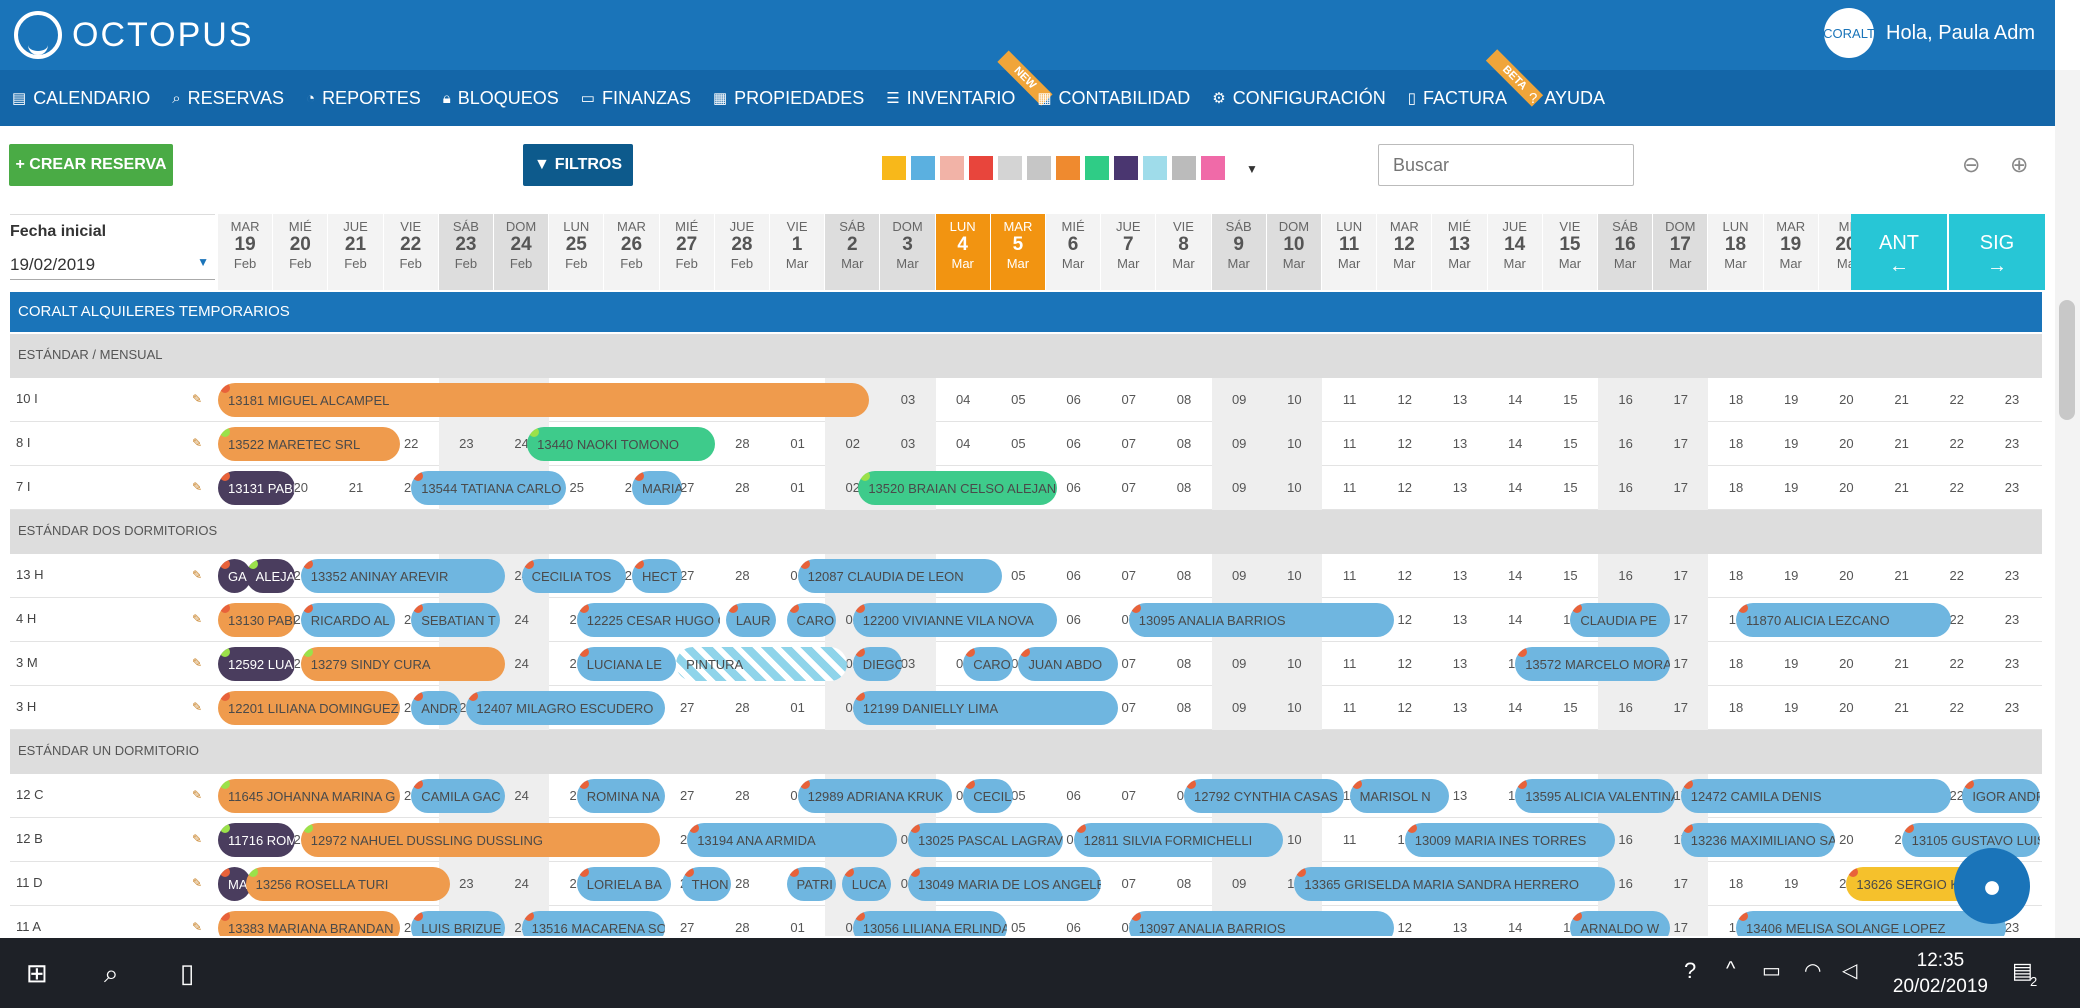  What do you see at coordinates (1183, 252) in the screenshot?
I see `day-header: VIE 8 Mar` at bounding box center [1183, 252].